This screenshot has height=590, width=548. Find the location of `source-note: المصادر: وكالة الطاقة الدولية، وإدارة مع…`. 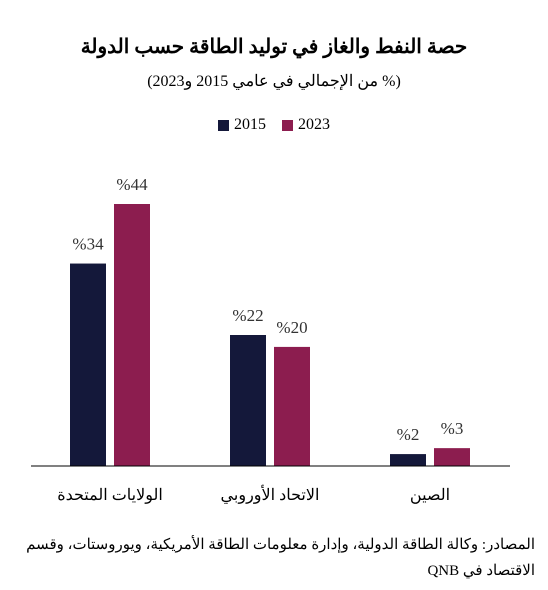

source-note: المصادر: وكالة الطاقة الدولية، وإدارة مع… is located at coordinates (280, 558).